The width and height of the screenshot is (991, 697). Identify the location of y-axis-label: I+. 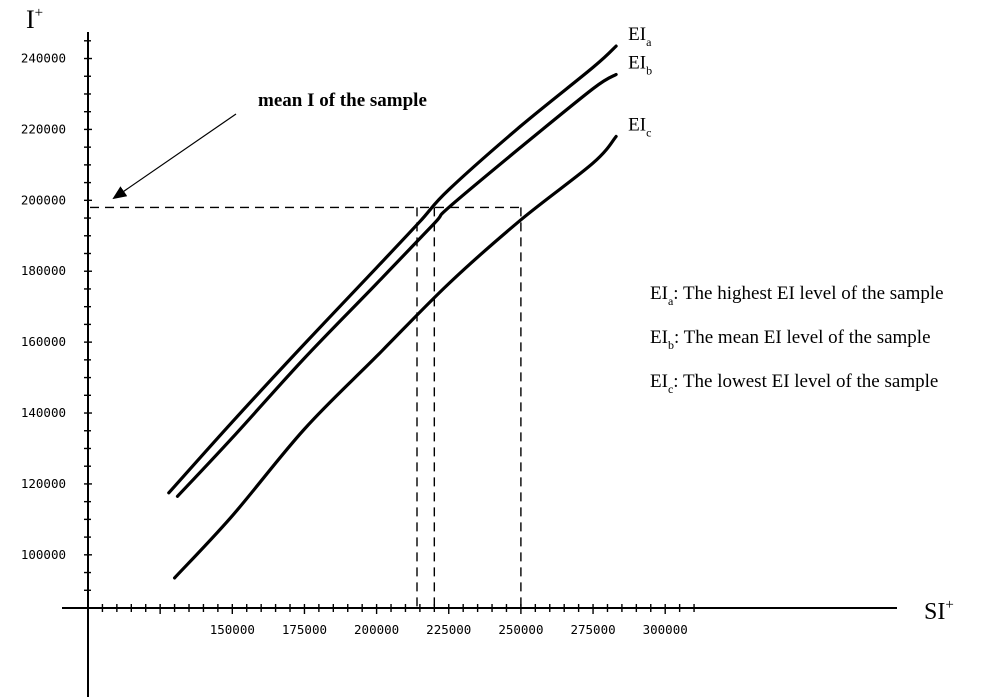
(34, 19).